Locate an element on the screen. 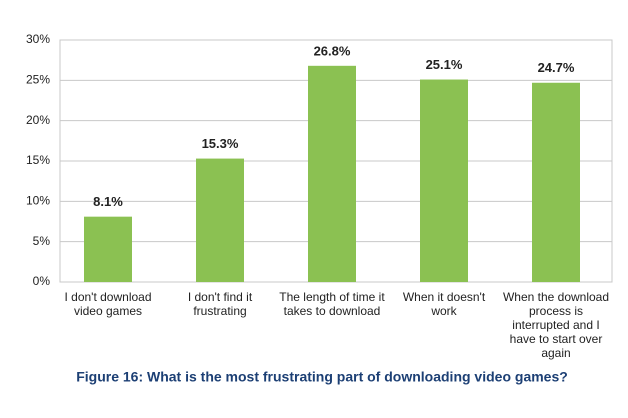  y-tick-label: 0% is located at coordinates (42, 281).